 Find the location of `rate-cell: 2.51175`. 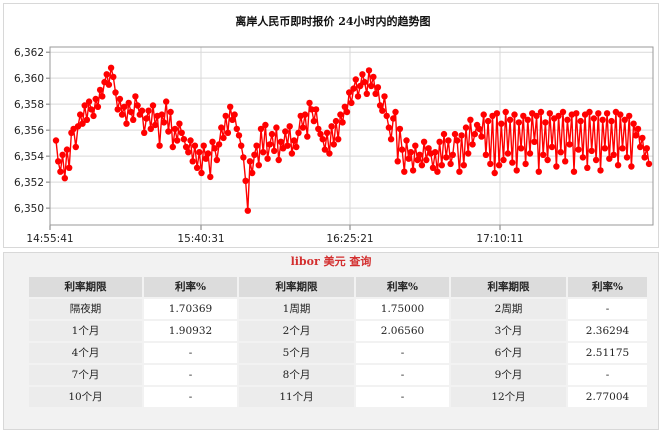

rate-cell: 2.51175 is located at coordinates (607, 353).